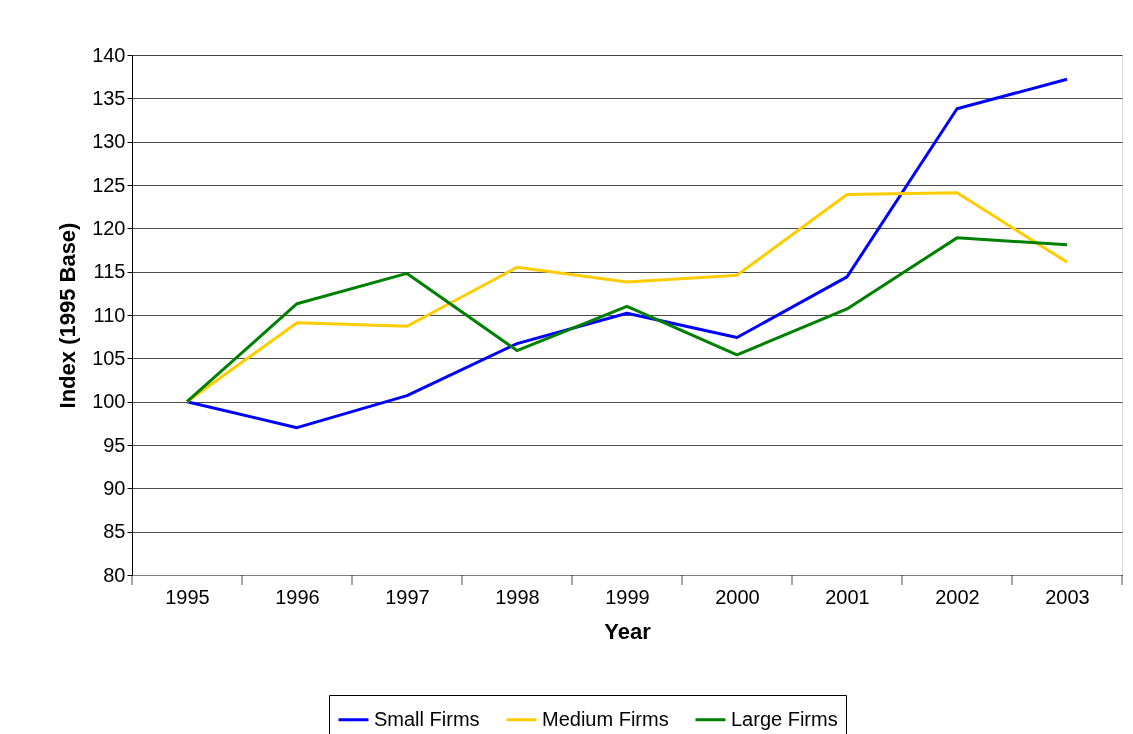 This screenshot has width=1133, height=734. What do you see at coordinates (627, 596) in the screenshot?
I see `x-tick-label: 1999` at bounding box center [627, 596].